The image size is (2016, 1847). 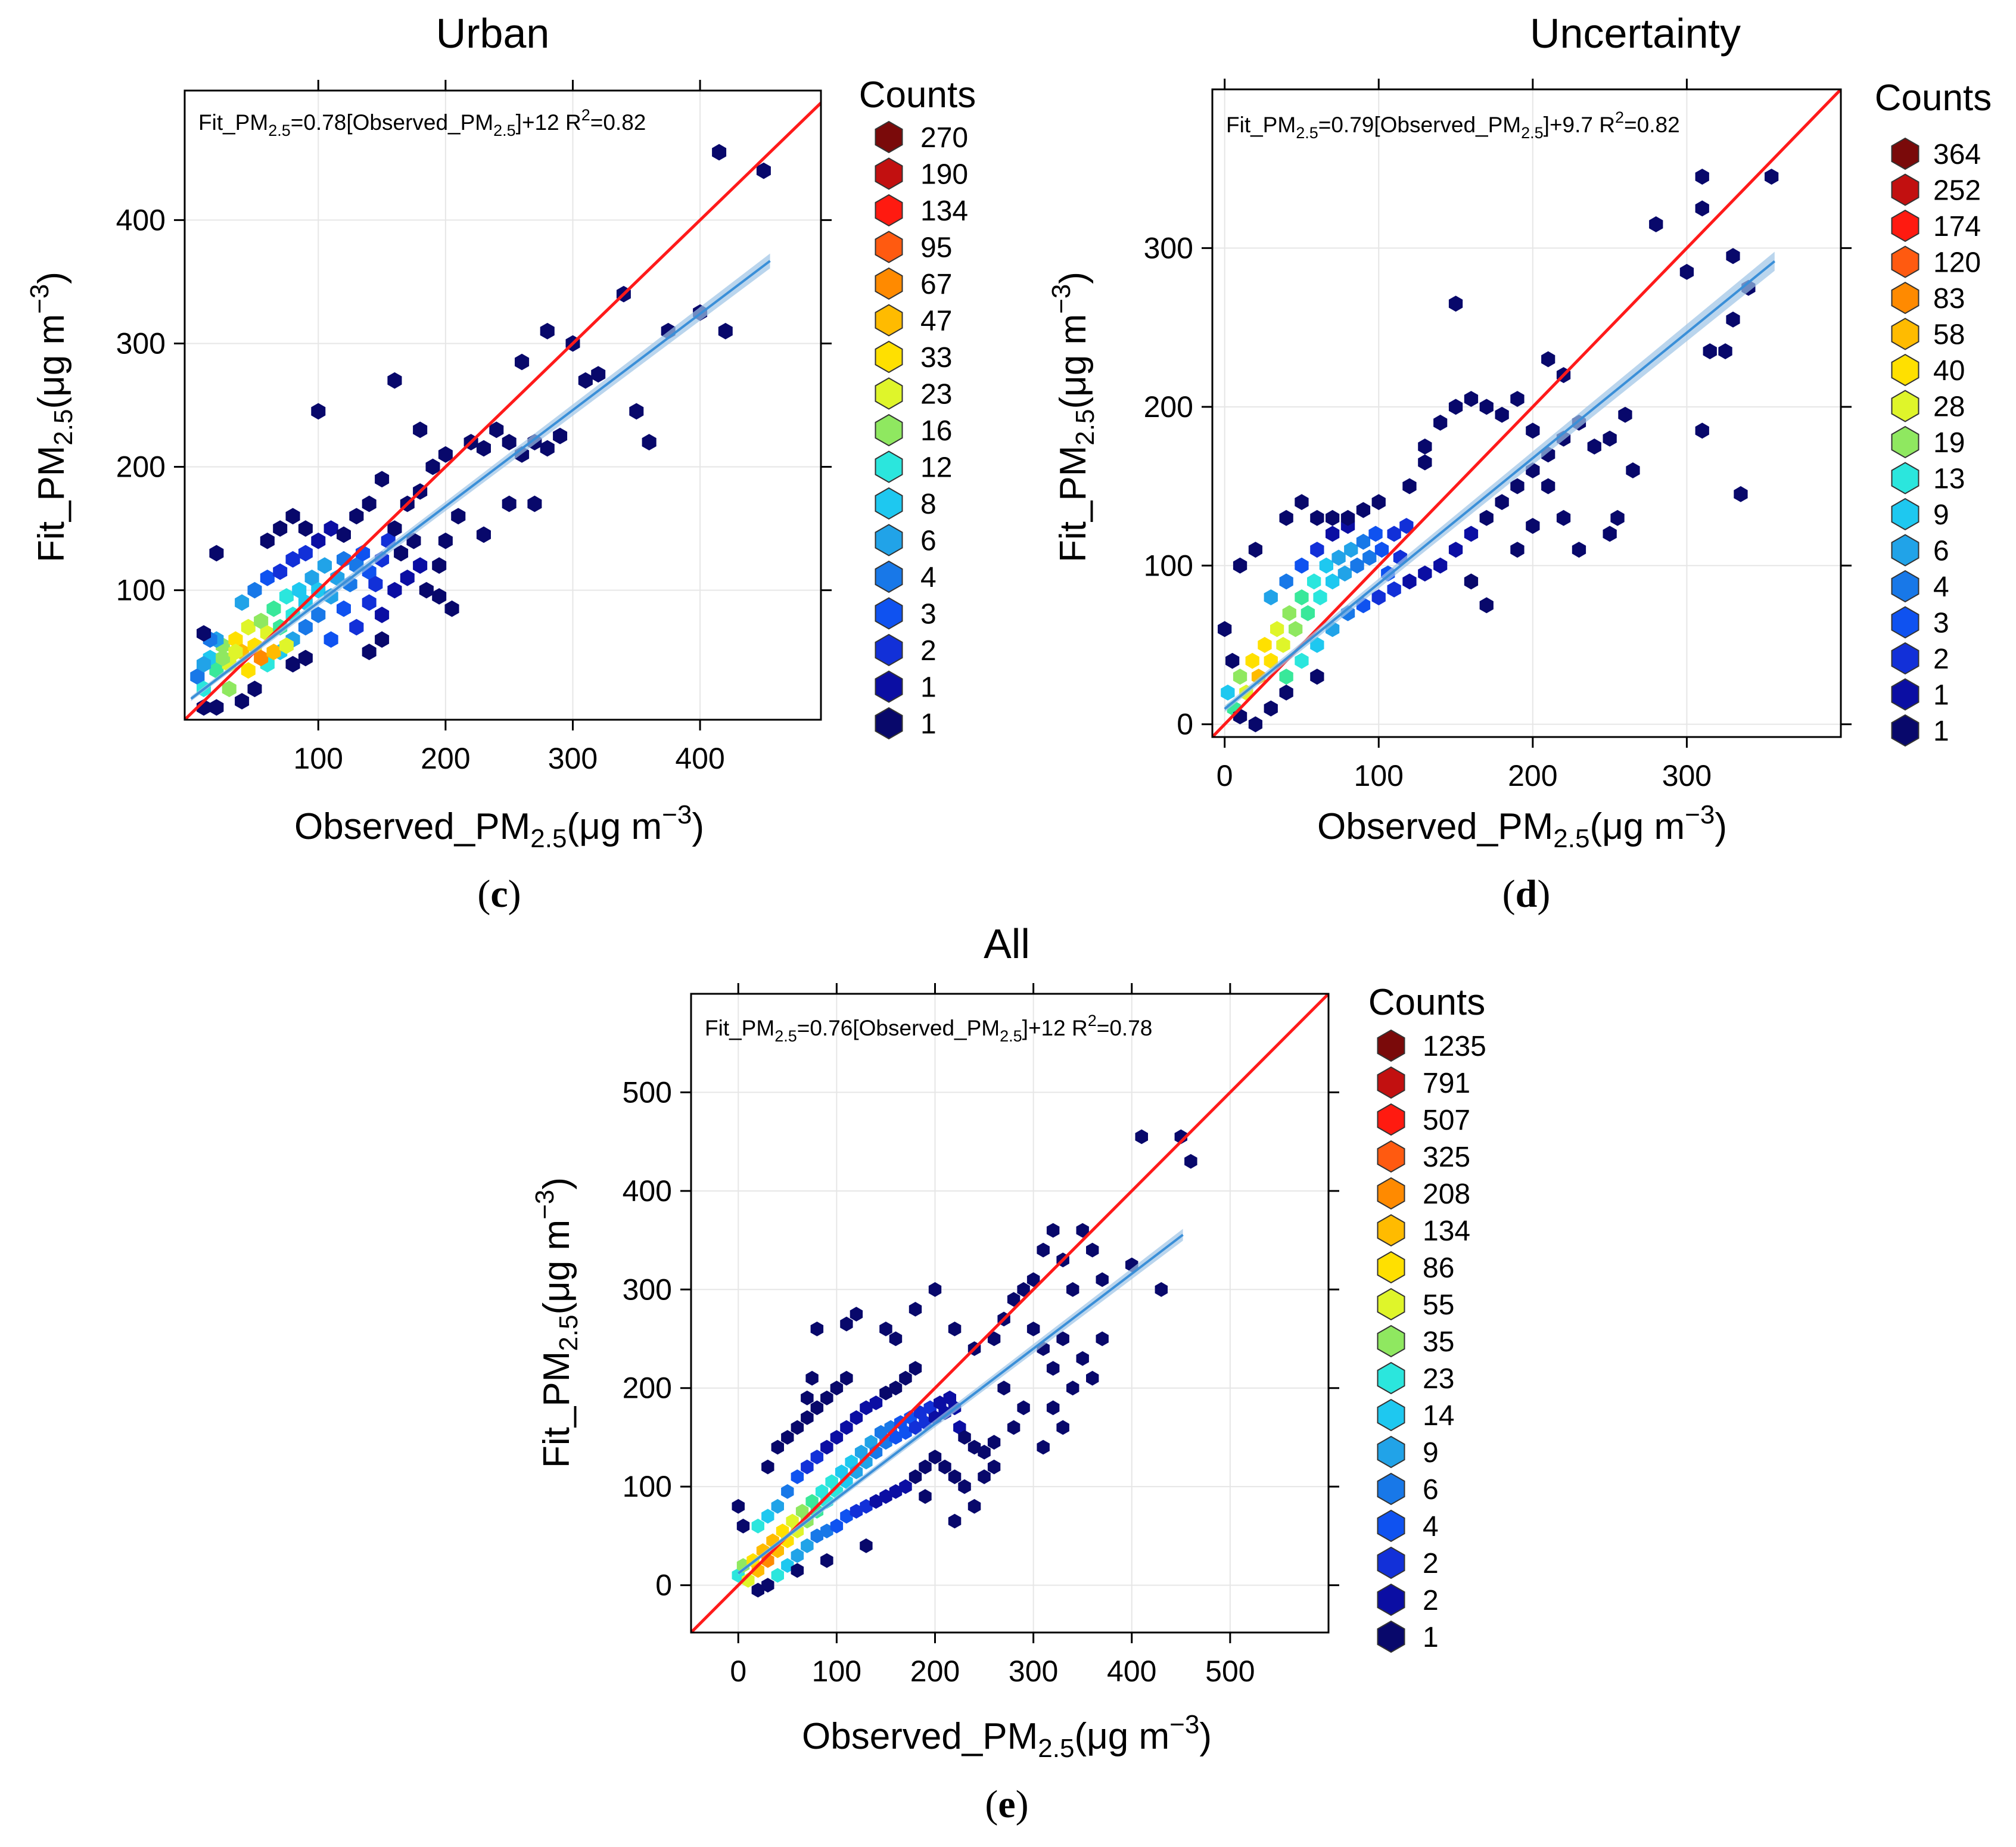 What do you see at coordinates (1635, 33) in the screenshot?
I see `chart-title: Uncertainty` at bounding box center [1635, 33].